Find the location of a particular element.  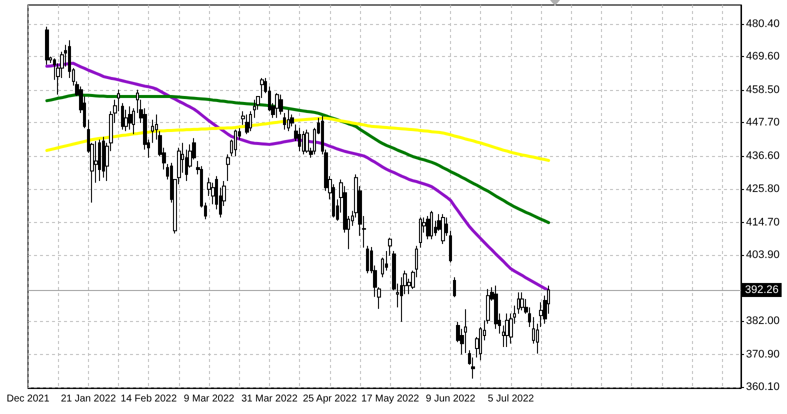

y-tick-label: 360.10 is located at coordinates (763, 387).